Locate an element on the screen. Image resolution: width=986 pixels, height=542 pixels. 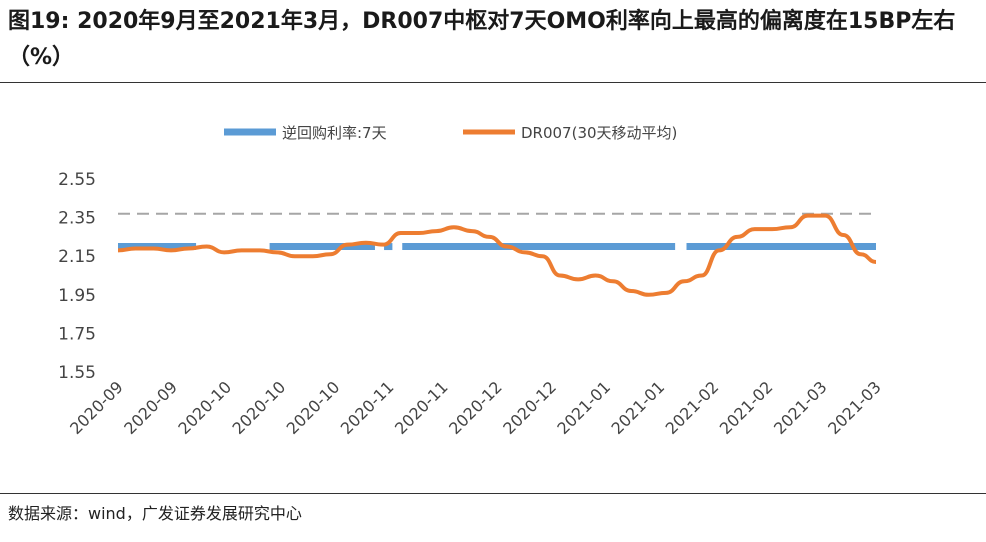
series-dr007-ma30 is located at coordinates (497, 255).